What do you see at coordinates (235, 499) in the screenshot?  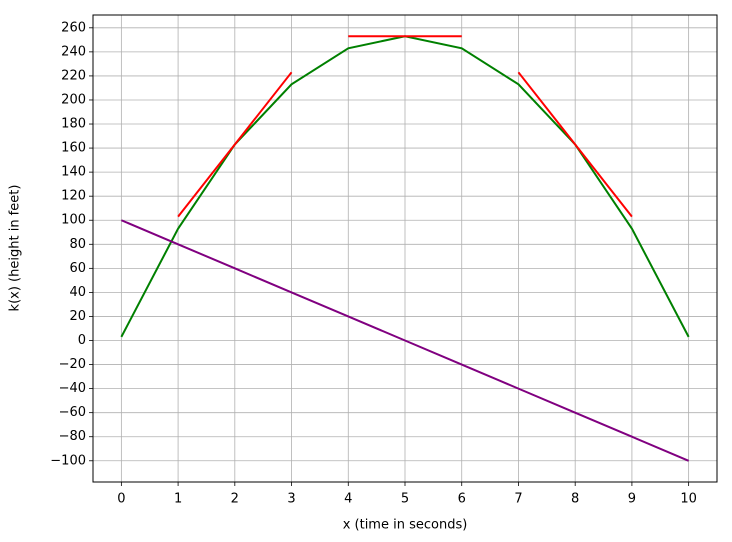 I see `x-tick-label: 2` at bounding box center [235, 499].